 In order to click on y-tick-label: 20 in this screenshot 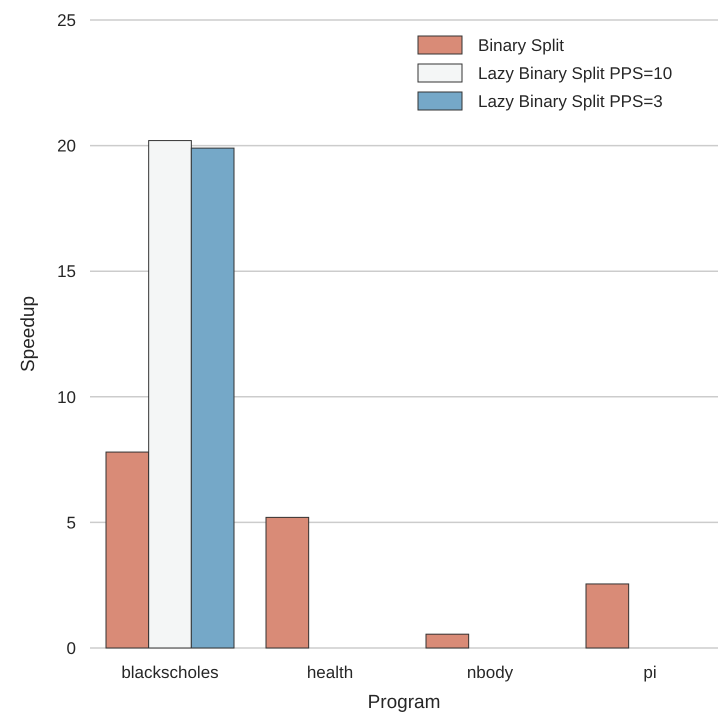, I will do `click(66, 146)`.